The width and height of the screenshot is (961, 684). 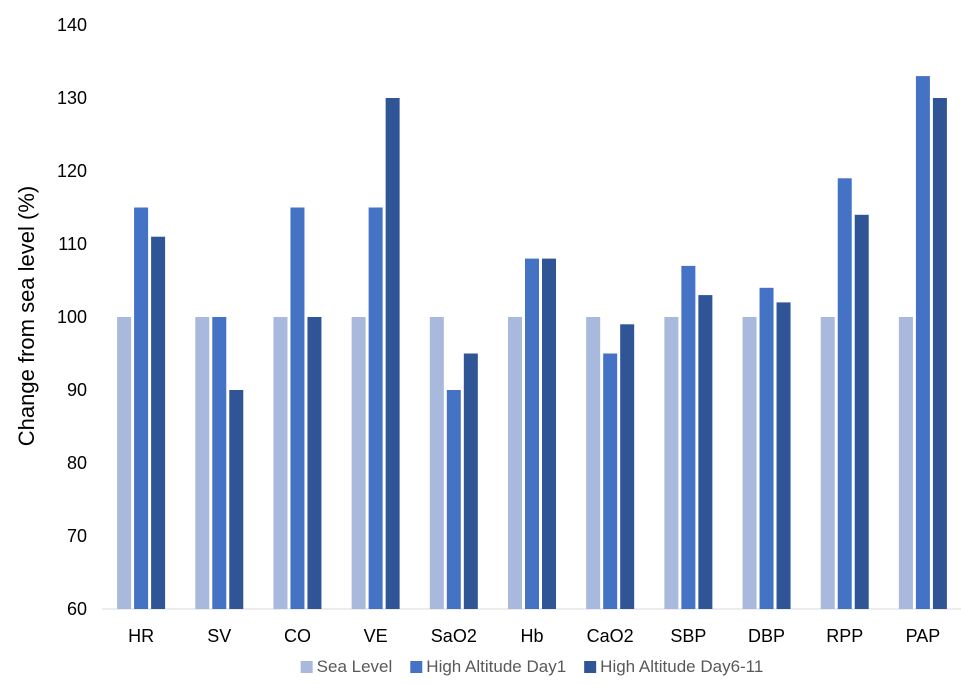 I want to click on y-tick-label: 70, so click(x=77, y=536).